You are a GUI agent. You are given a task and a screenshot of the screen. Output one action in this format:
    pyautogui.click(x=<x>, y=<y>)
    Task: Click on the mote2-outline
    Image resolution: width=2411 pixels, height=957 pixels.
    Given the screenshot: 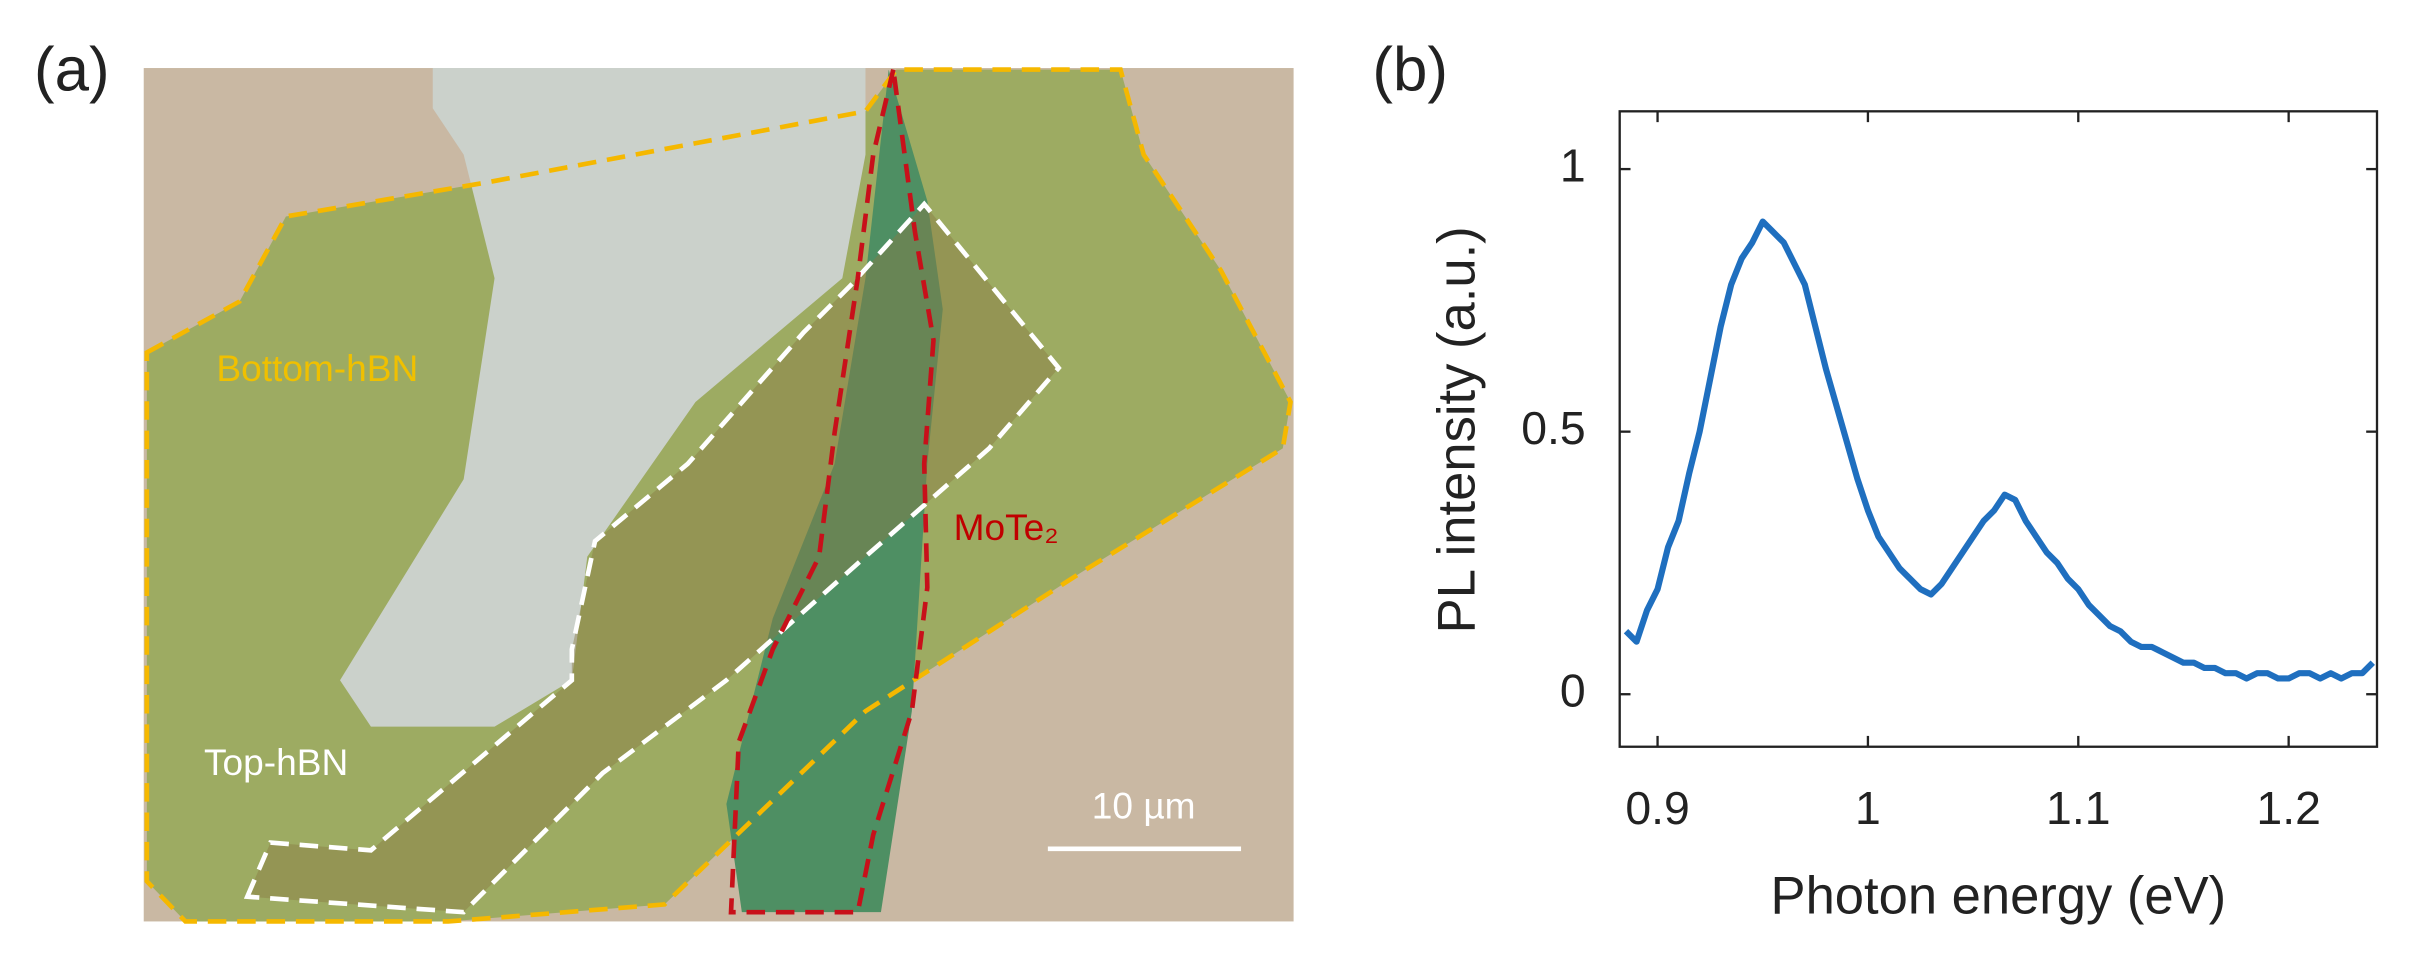 What is the action you would take?
    pyautogui.click(x=832, y=492)
    